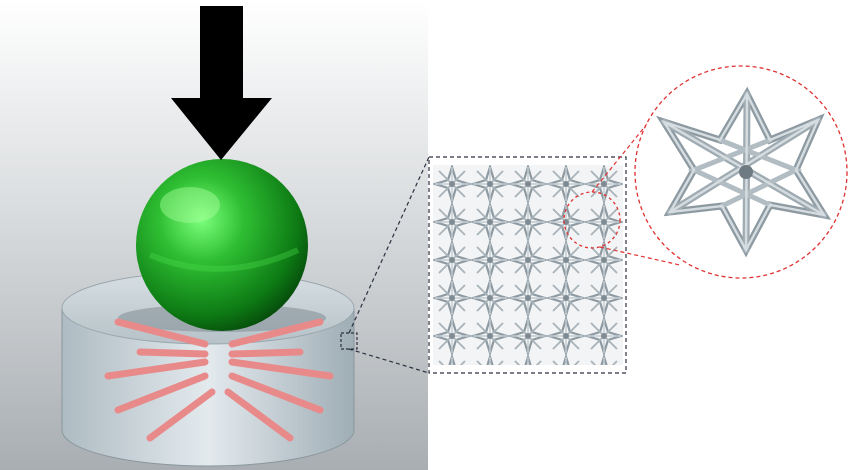 This screenshot has height=470, width=850. I want to click on leader-line-top, so click(389, 245).